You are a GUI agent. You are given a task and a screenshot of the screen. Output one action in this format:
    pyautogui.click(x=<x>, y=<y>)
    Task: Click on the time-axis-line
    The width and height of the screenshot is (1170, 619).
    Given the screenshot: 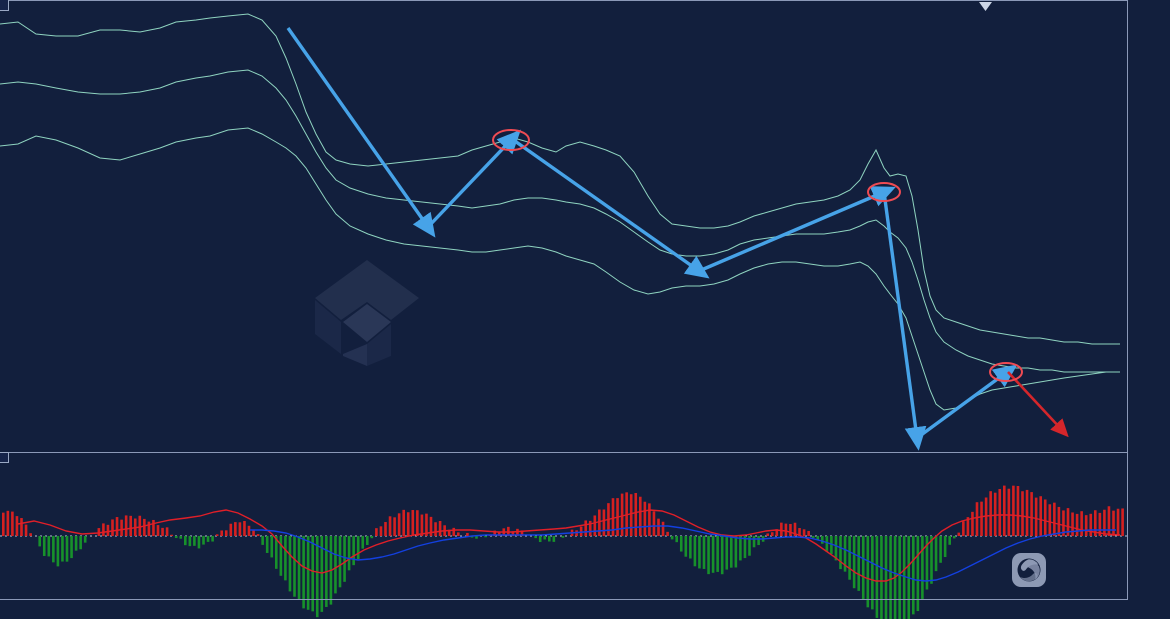 What is the action you would take?
    pyautogui.click(x=564, y=599)
    